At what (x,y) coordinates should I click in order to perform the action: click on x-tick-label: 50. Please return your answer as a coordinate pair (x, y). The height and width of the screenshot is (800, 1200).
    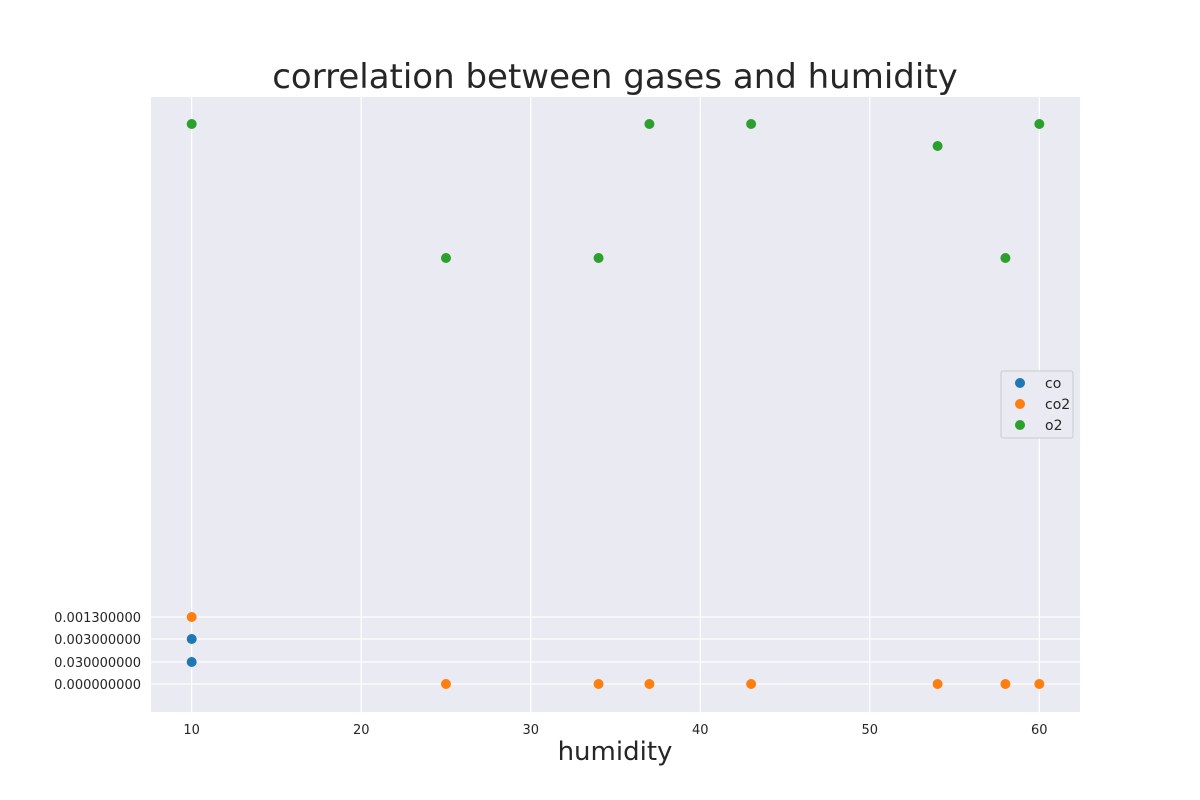
    Looking at the image, I should click on (870, 730).